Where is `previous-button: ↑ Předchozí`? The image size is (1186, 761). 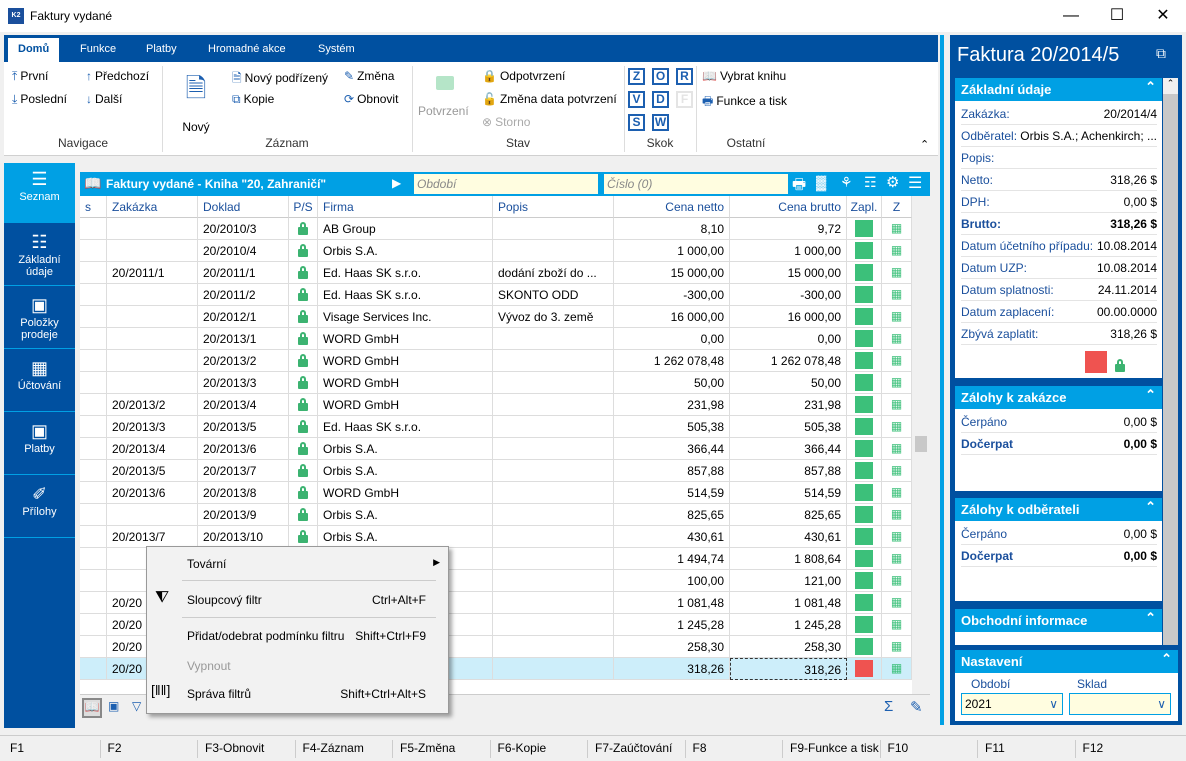
previous-button: ↑ Předchozí is located at coordinates (118, 76).